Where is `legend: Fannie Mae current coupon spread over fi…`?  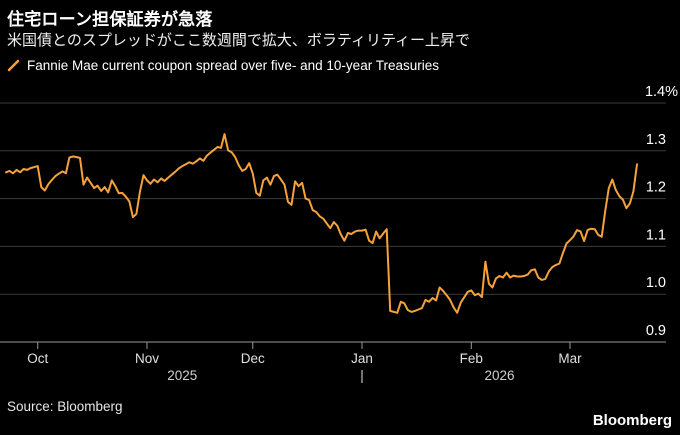
legend: Fannie Mae current coupon spread over fi… is located at coordinates (223, 65).